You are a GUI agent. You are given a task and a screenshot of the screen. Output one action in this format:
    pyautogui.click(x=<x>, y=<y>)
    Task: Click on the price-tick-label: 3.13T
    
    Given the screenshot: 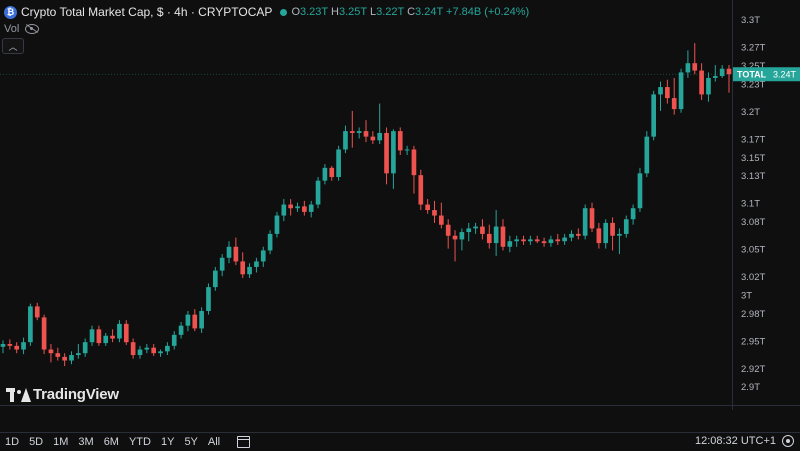 What is the action you would take?
    pyautogui.click(x=753, y=176)
    